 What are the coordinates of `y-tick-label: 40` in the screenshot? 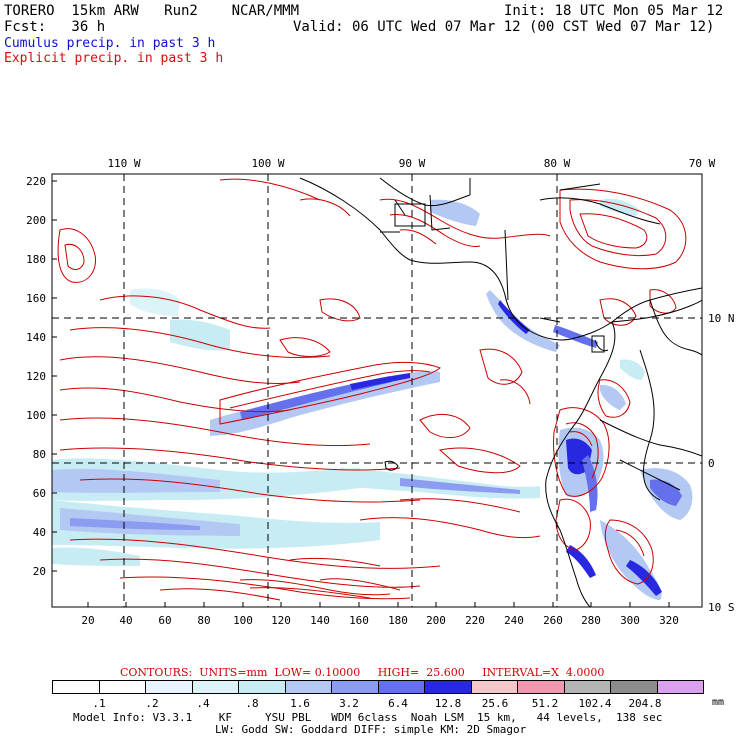 It's located at (39, 532).